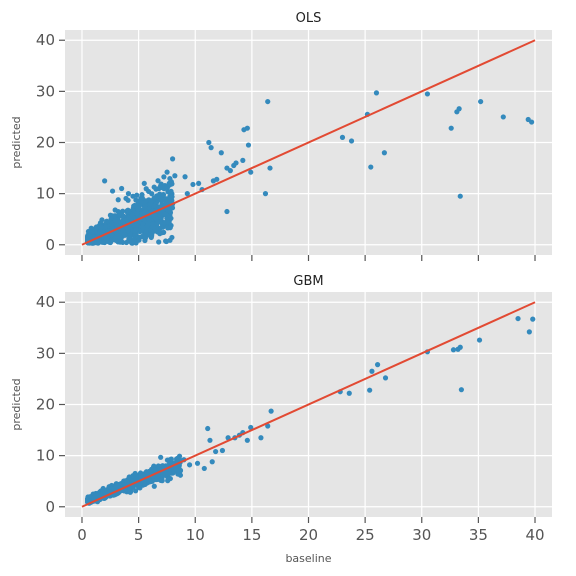 This screenshot has height=576, width=576. What do you see at coordinates (45, 456) in the screenshot?
I see `y-tick-label: 10` at bounding box center [45, 456].